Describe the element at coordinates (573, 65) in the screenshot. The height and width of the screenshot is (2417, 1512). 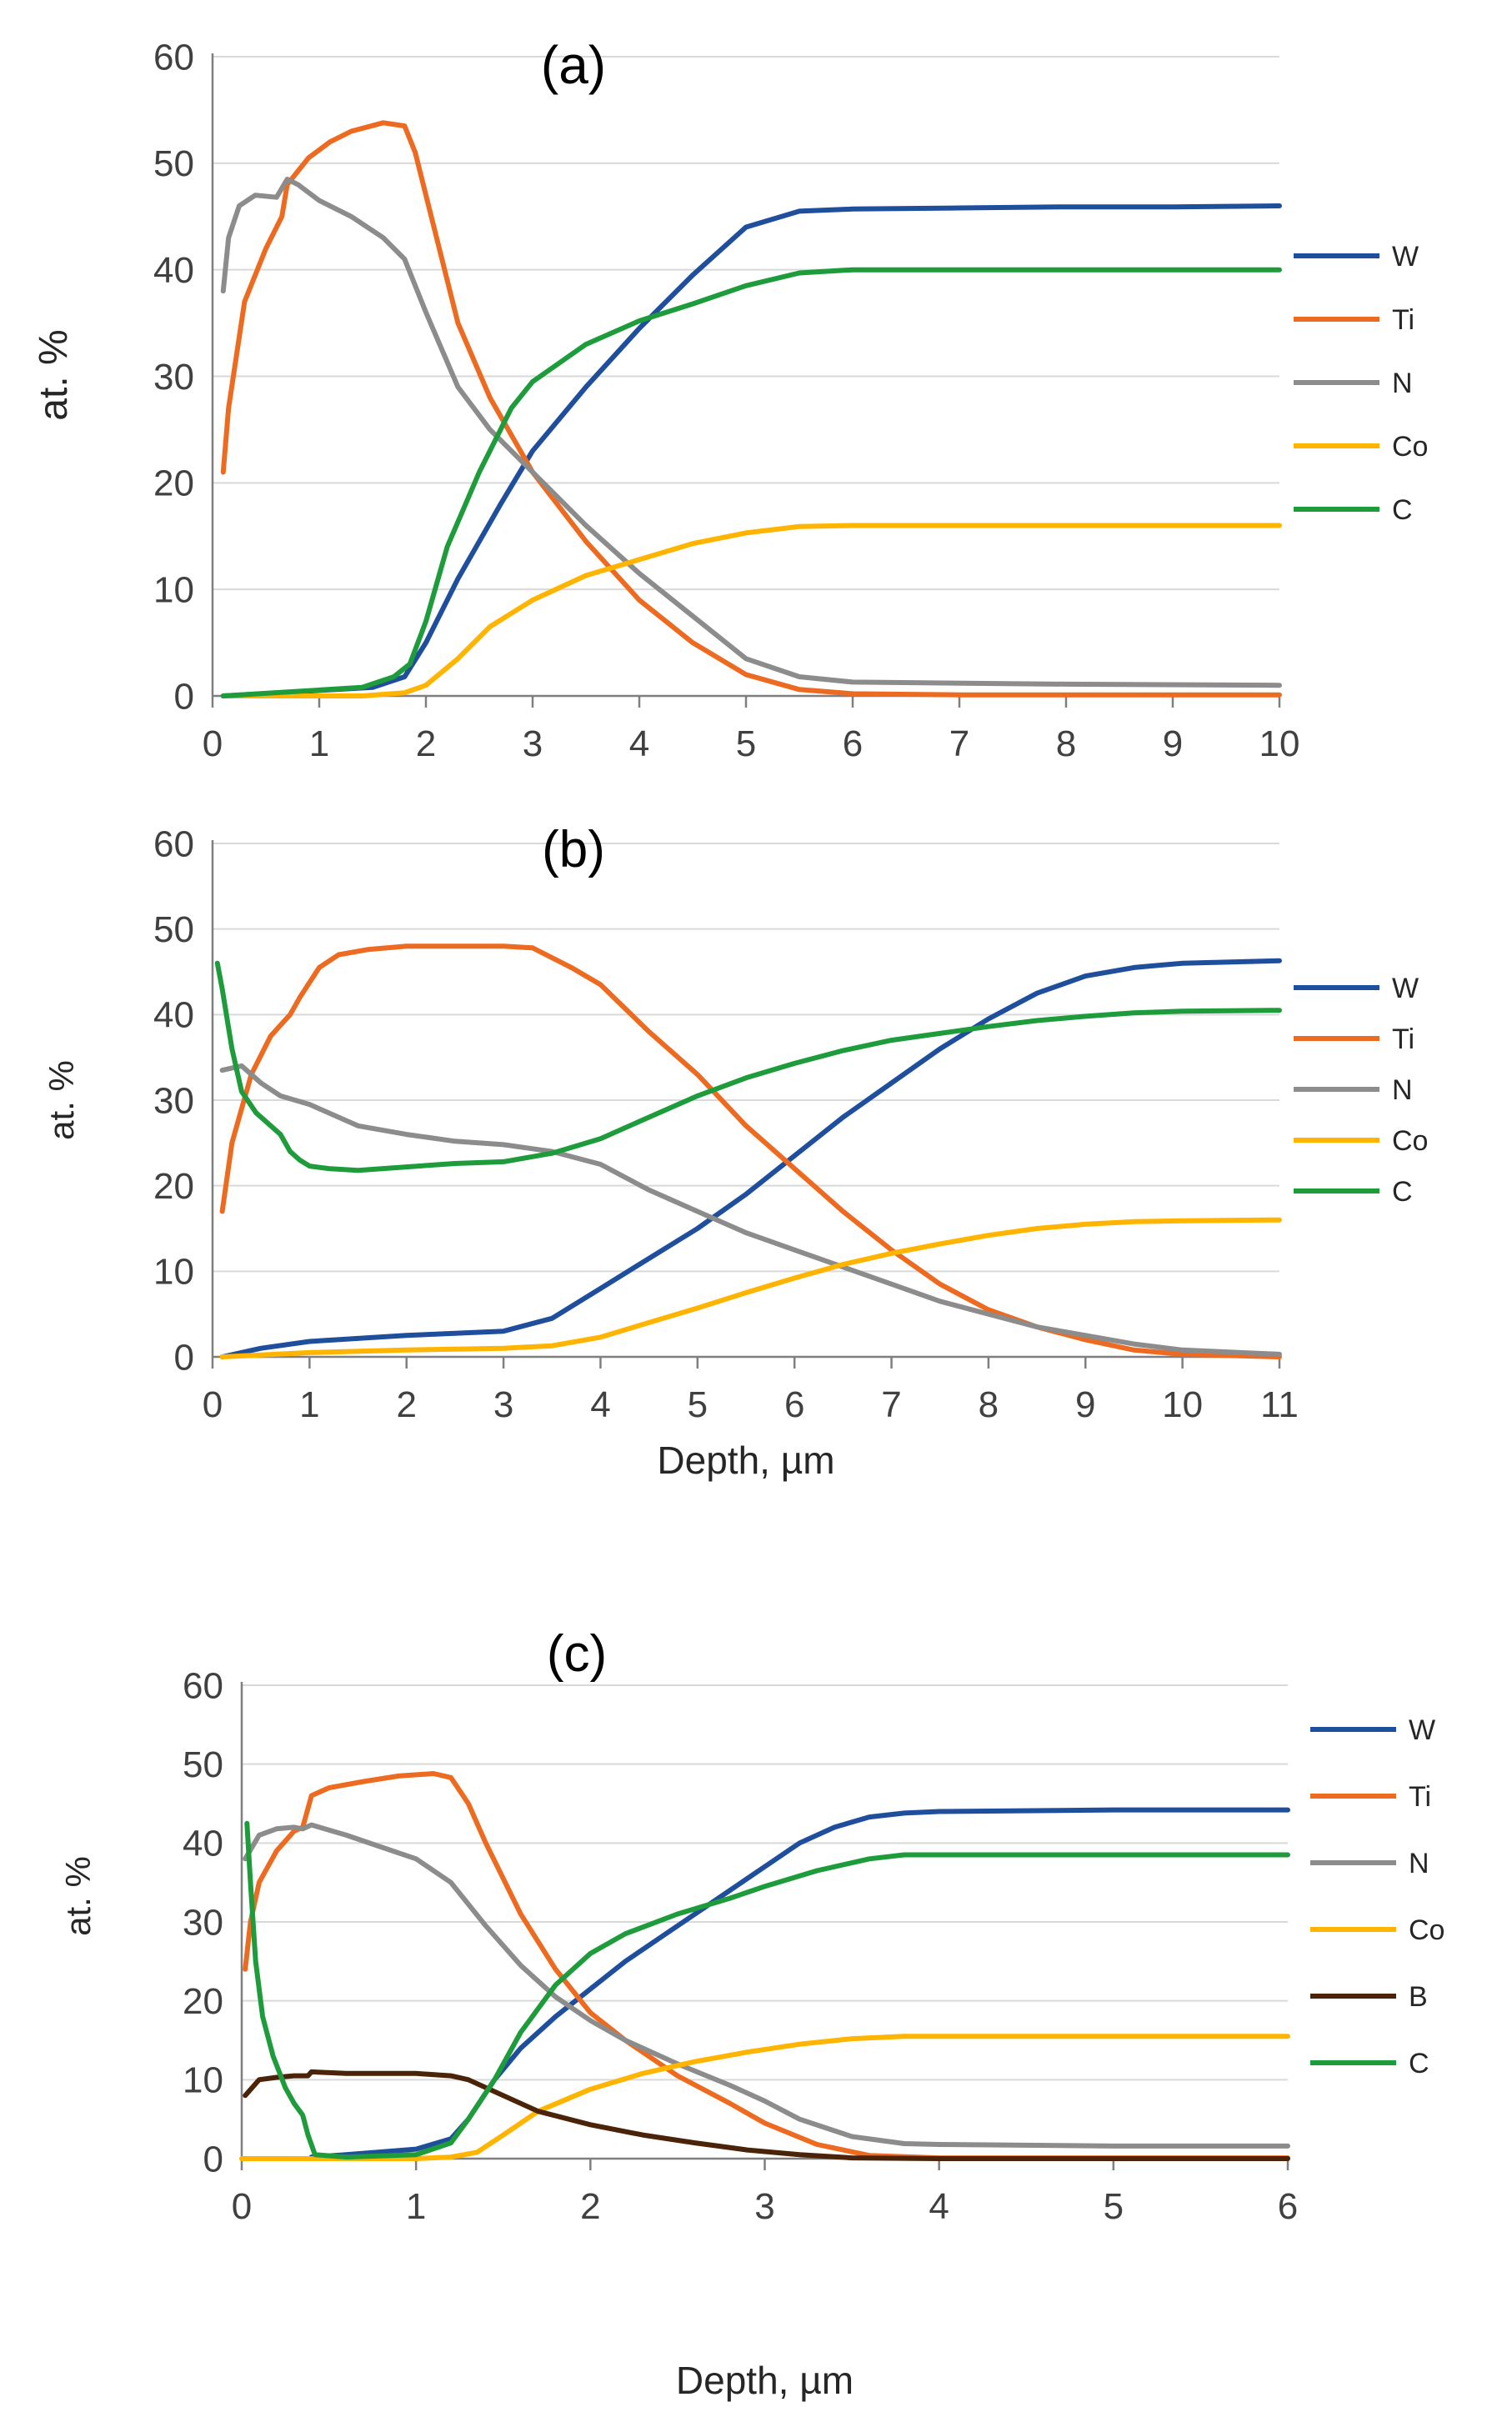
I see `chart-title: (a)` at that location.